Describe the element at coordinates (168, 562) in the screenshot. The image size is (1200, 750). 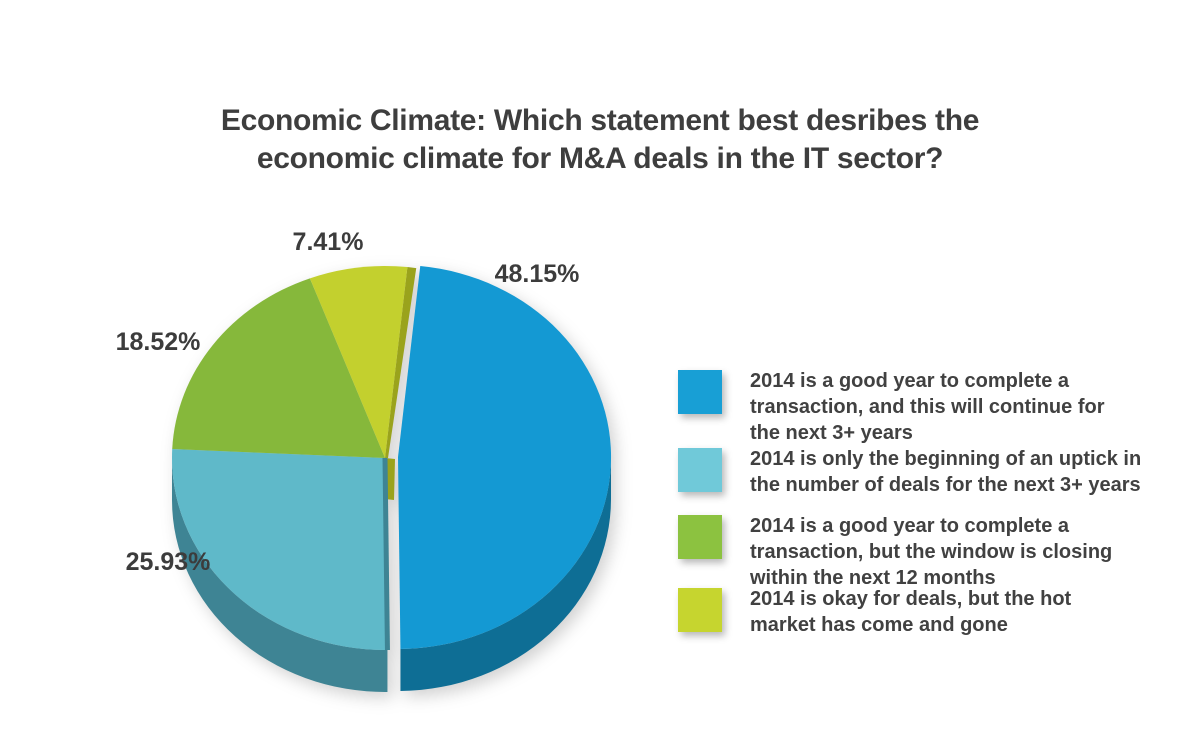
I see `percent-label-teal: 25.93%` at that location.